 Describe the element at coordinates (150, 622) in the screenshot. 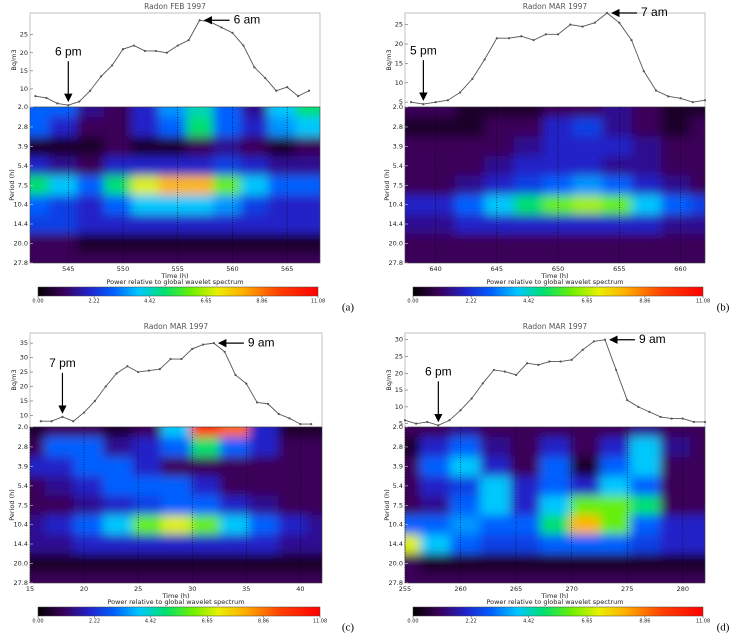

I see `colorbar-tick-label: 4.42` at that location.